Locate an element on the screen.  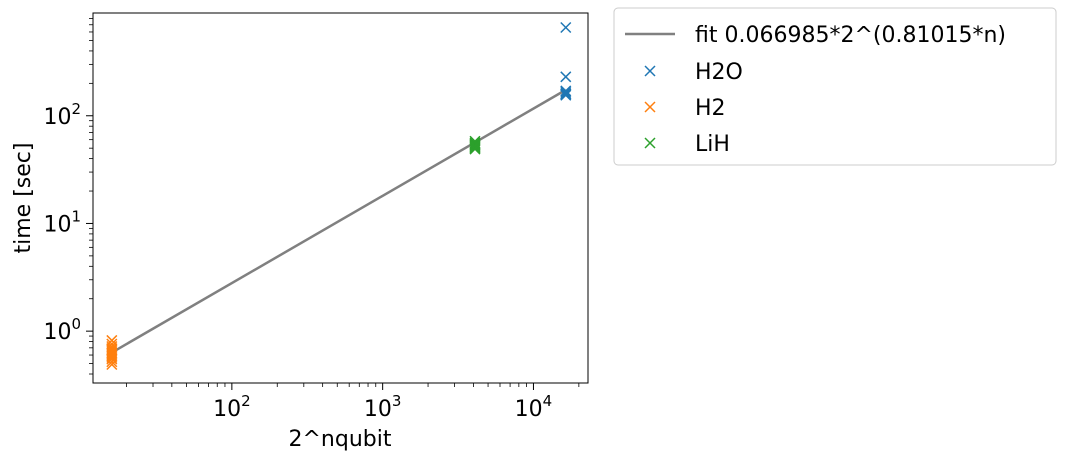
legend-marker-lih is located at coordinates (650, 143).